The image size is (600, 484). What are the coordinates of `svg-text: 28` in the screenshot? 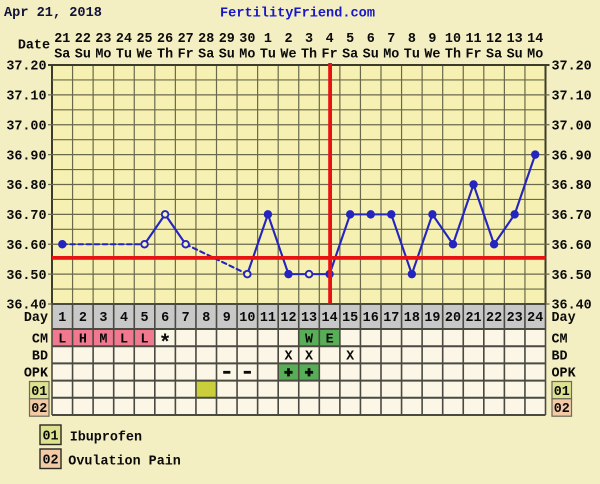 It's located at (206, 39).